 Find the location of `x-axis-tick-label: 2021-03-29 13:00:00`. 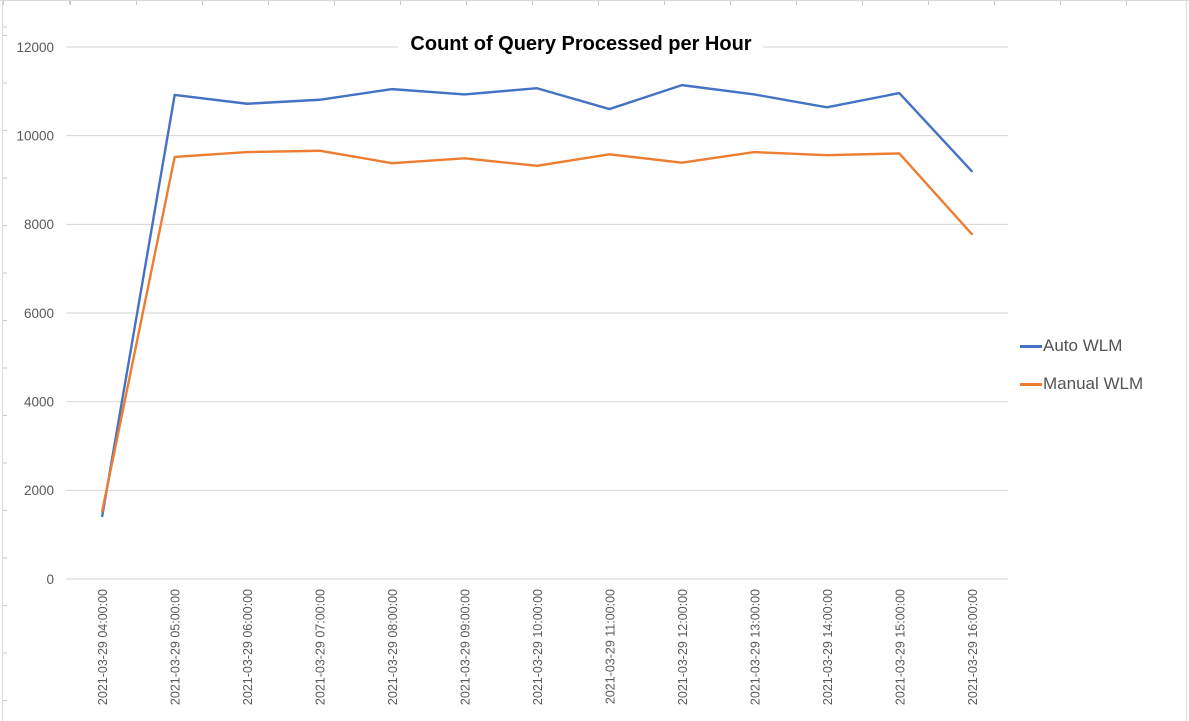

x-axis-tick-label: 2021-03-29 13:00:00 is located at coordinates (755, 647).